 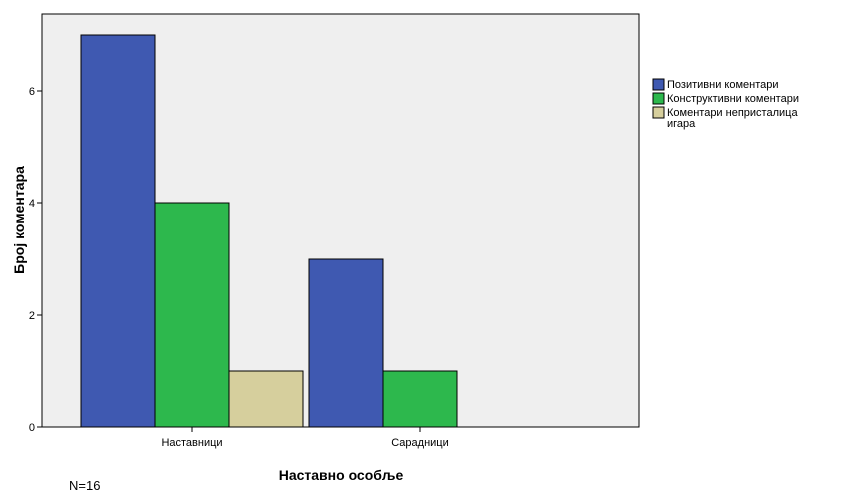 What do you see at coordinates (32, 428) in the screenshot?
I see `y-tick-label: 0` at bounding box center [32, 428].